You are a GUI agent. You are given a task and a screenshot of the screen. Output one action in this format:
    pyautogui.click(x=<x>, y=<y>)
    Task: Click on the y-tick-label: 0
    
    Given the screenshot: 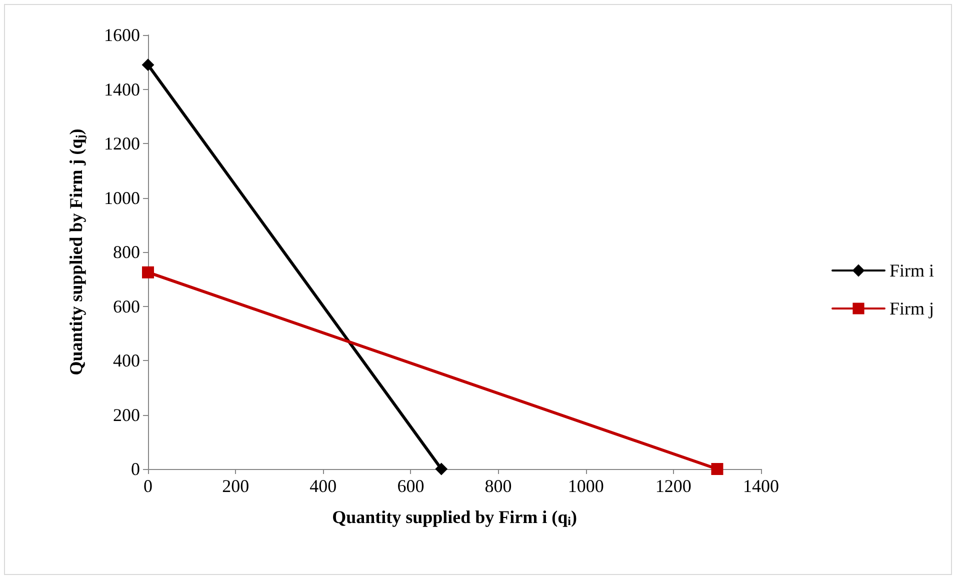 What is the action you would take?
    pyautogui.click(x=135, y=469)
    